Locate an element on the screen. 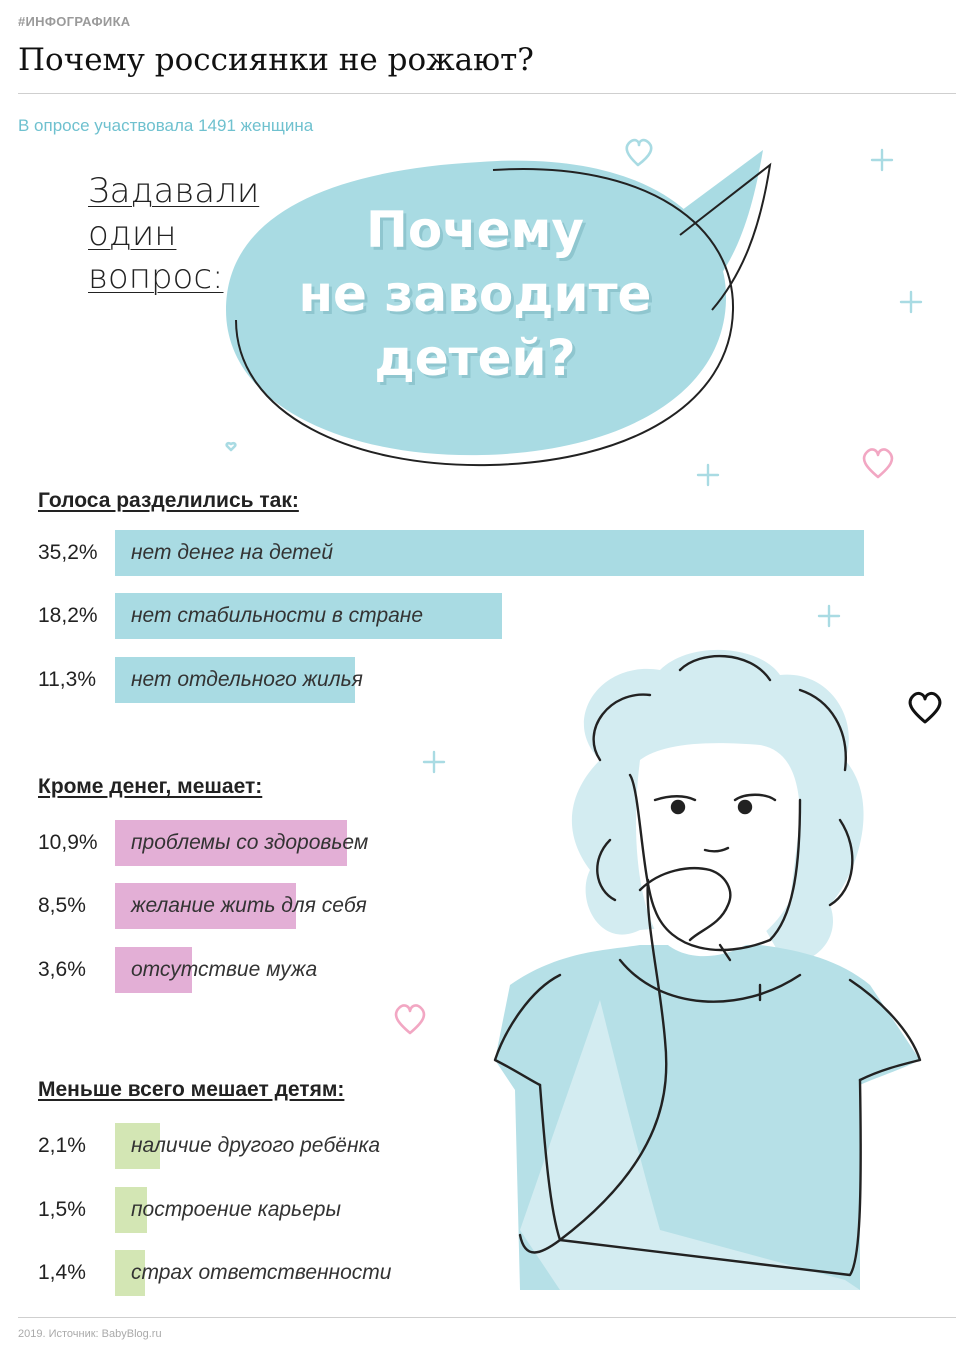 Image resolution: width=980 pixels, height=1355 pixels. source-note: 2019. Источник: BabyBlog.ru is located at coordinates (90, 1334).